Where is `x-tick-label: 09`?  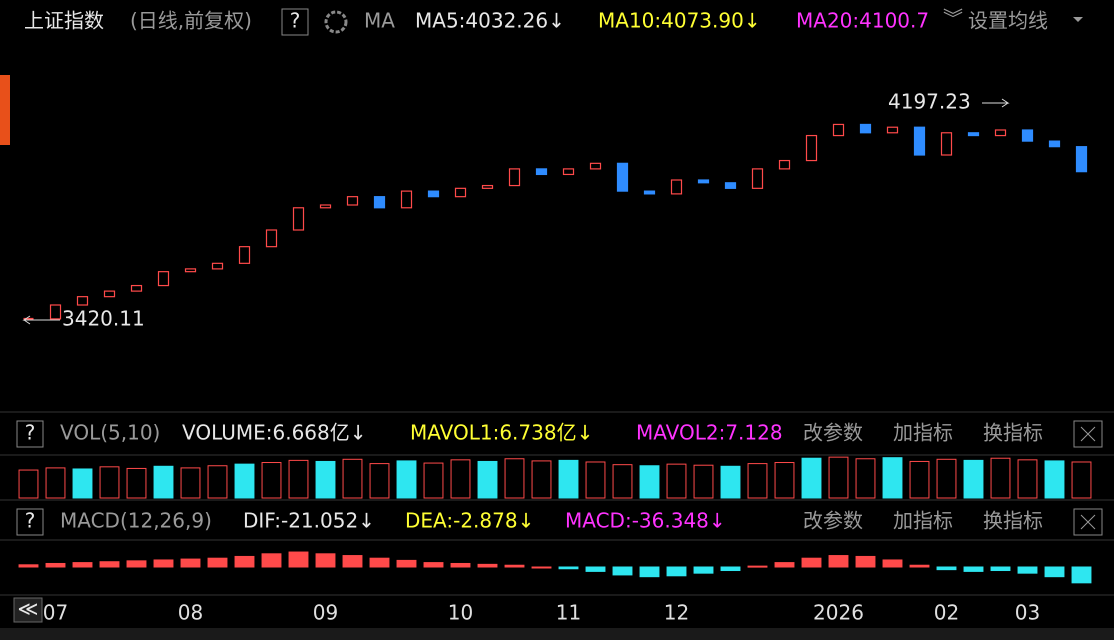
x-tick-label: 09 is located at coordinates (325, 613).